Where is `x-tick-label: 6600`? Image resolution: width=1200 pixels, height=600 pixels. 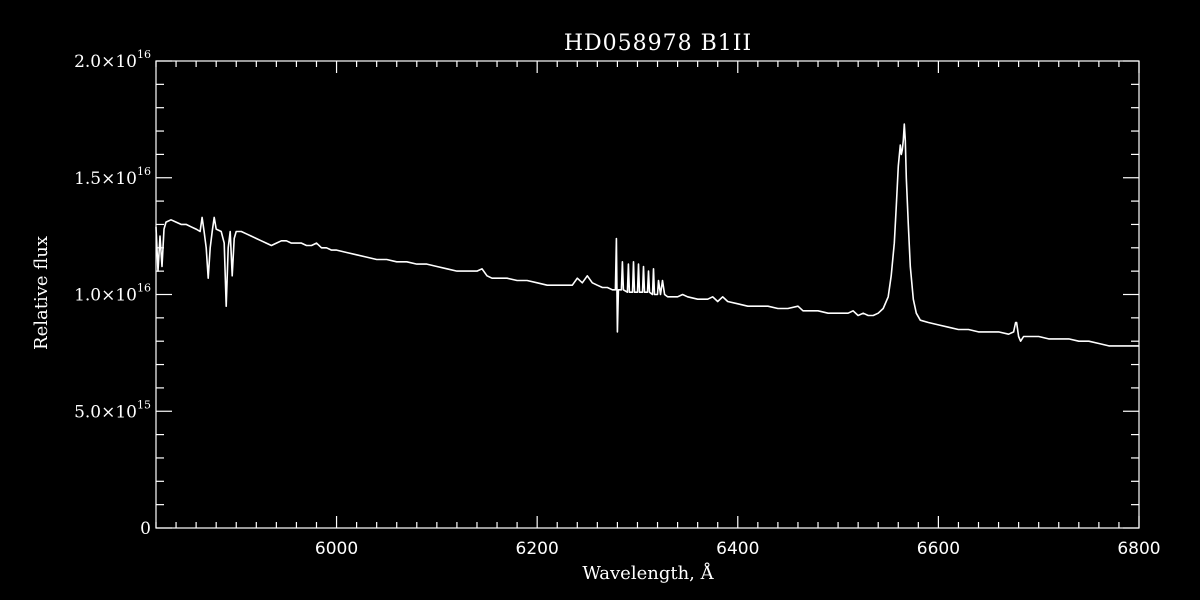
x-tick-label: 6600 is located at coordinates (938, 549).